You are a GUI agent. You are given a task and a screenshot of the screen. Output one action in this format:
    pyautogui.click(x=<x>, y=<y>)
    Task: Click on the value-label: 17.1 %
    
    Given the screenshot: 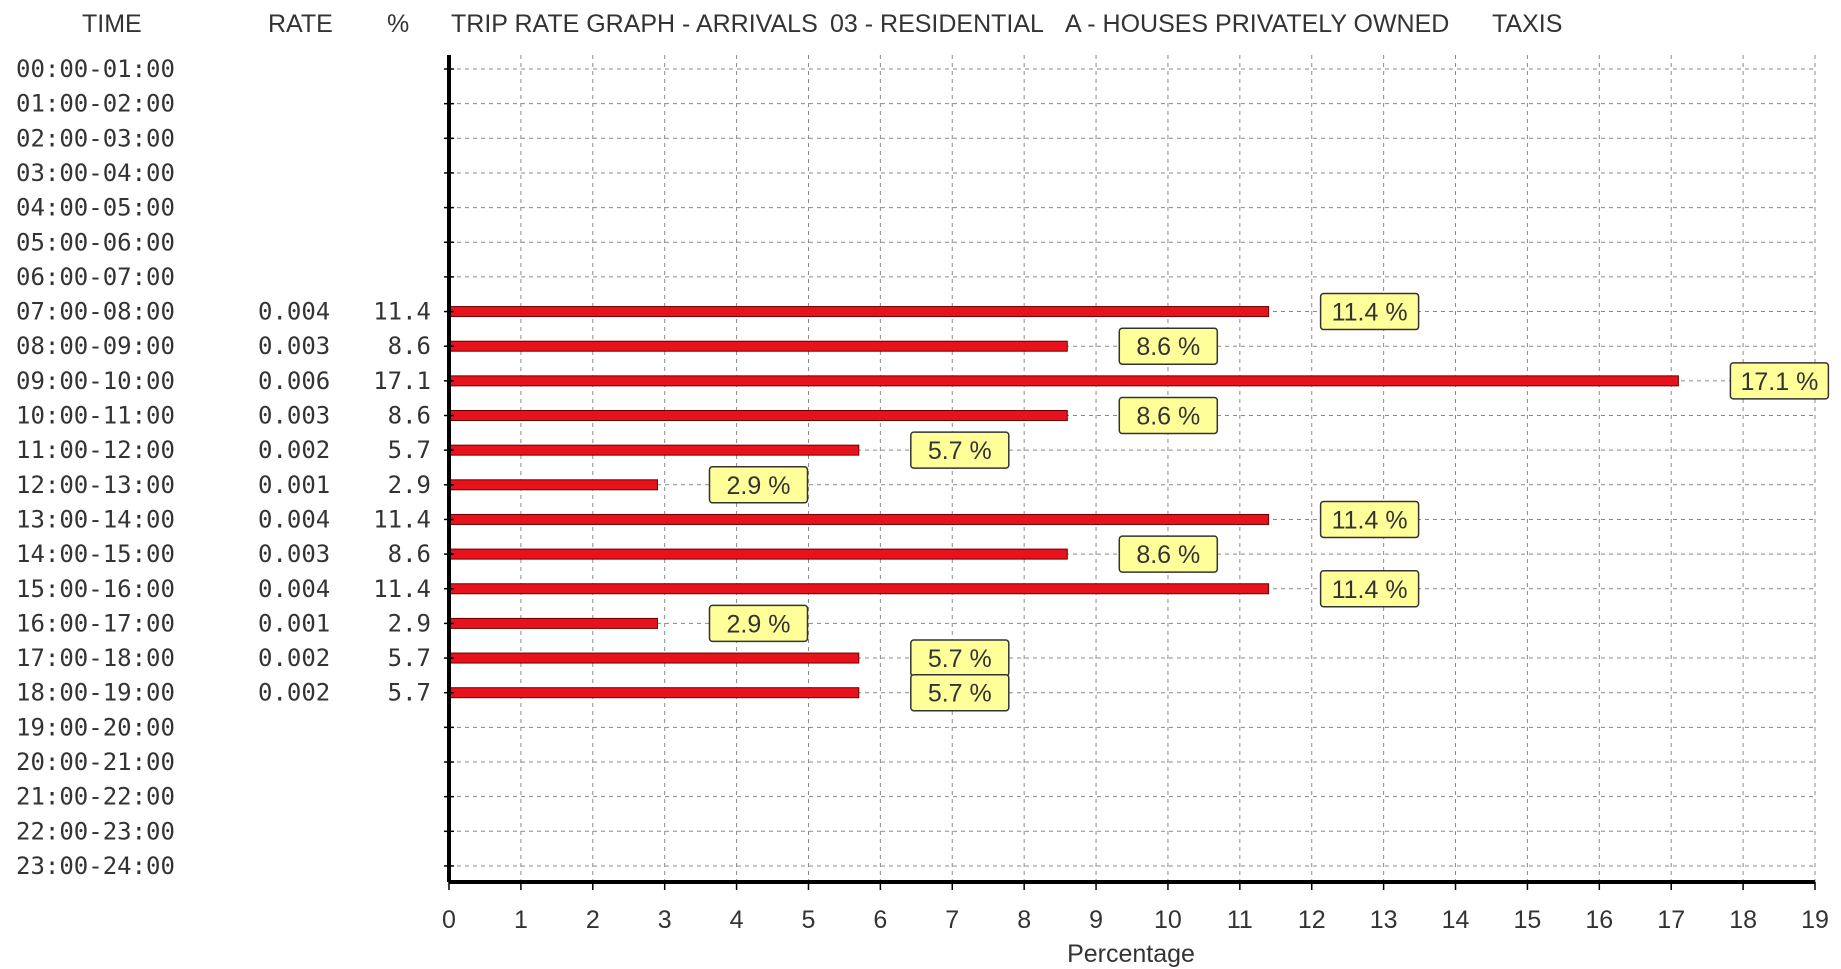 What is the action you would take?
    pyautogui.click(x=1779, y=382)
    